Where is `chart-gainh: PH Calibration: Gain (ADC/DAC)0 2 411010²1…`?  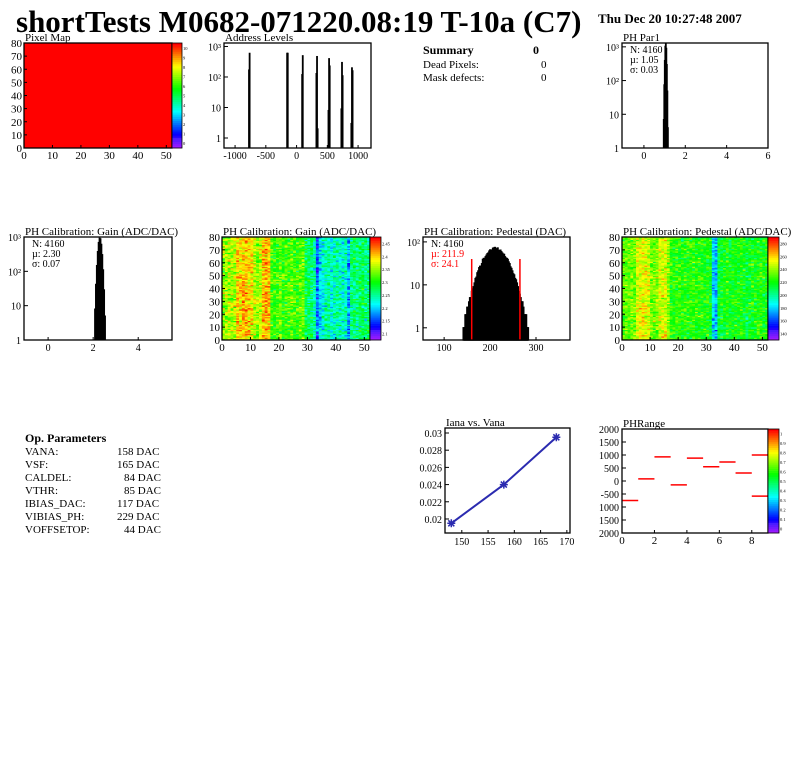
chart-gainh: PH Calibration: Gain (ADC/DAC)0 2 411010²1… is located at coordinates (93, 290).